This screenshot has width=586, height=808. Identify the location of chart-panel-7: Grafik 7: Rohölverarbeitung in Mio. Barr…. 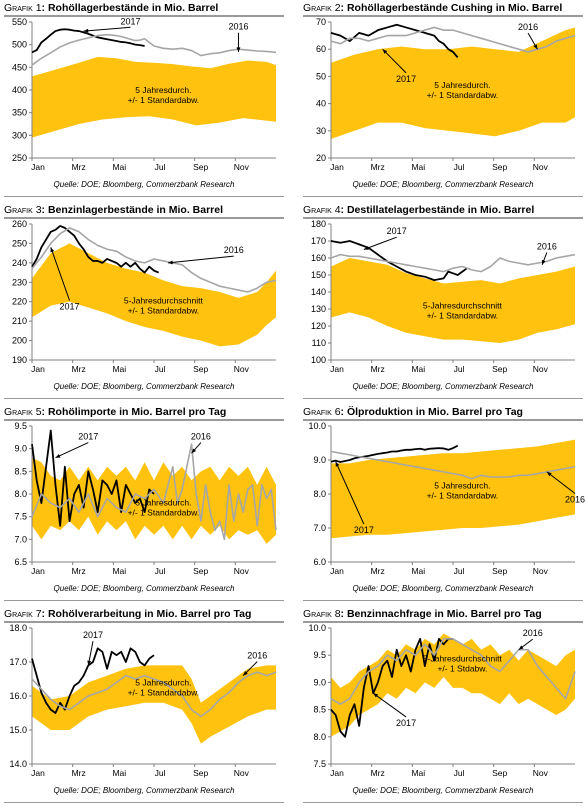
(144, 707).